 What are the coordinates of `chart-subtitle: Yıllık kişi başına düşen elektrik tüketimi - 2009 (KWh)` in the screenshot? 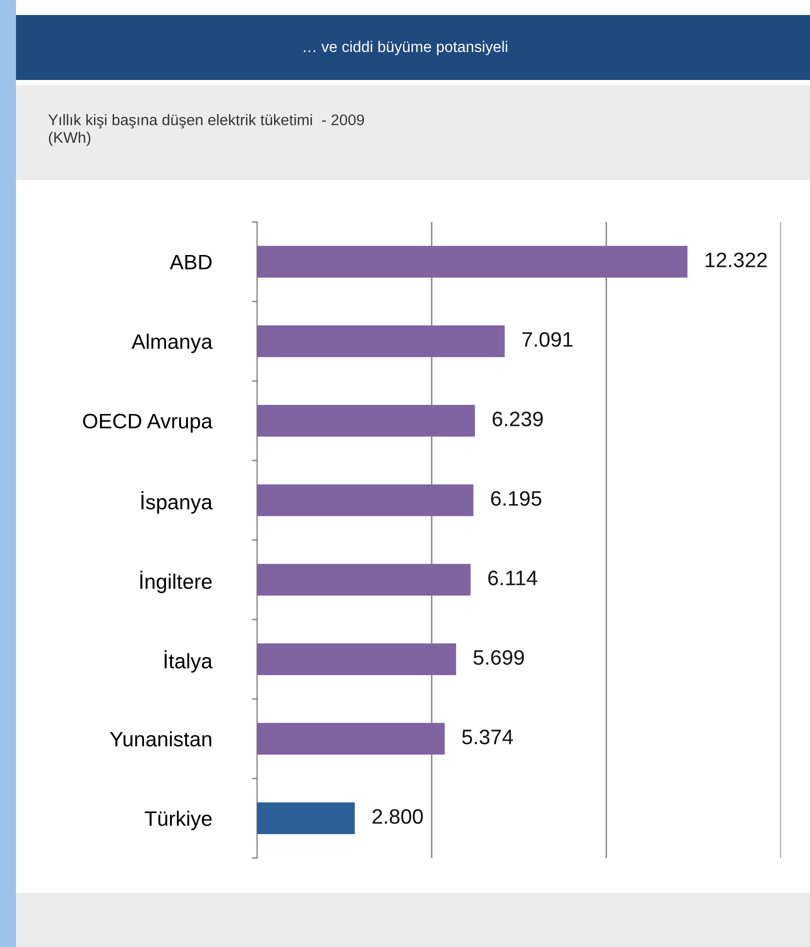 It's located at (206, 130).